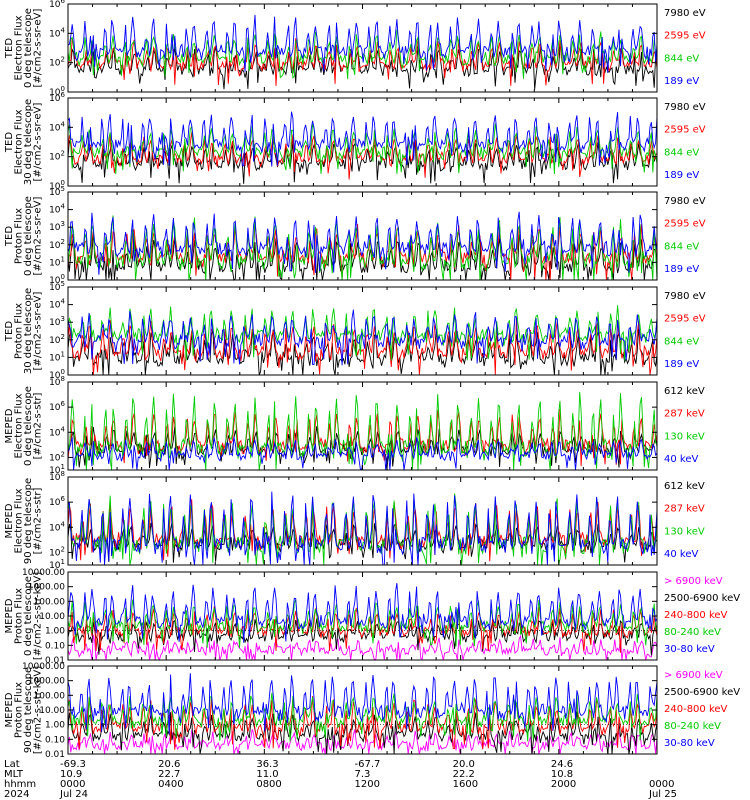 Image resolution: width=750 pixels, height=800 pixels. I want to click on y-tick-label: 0.01, so click(55, 755).